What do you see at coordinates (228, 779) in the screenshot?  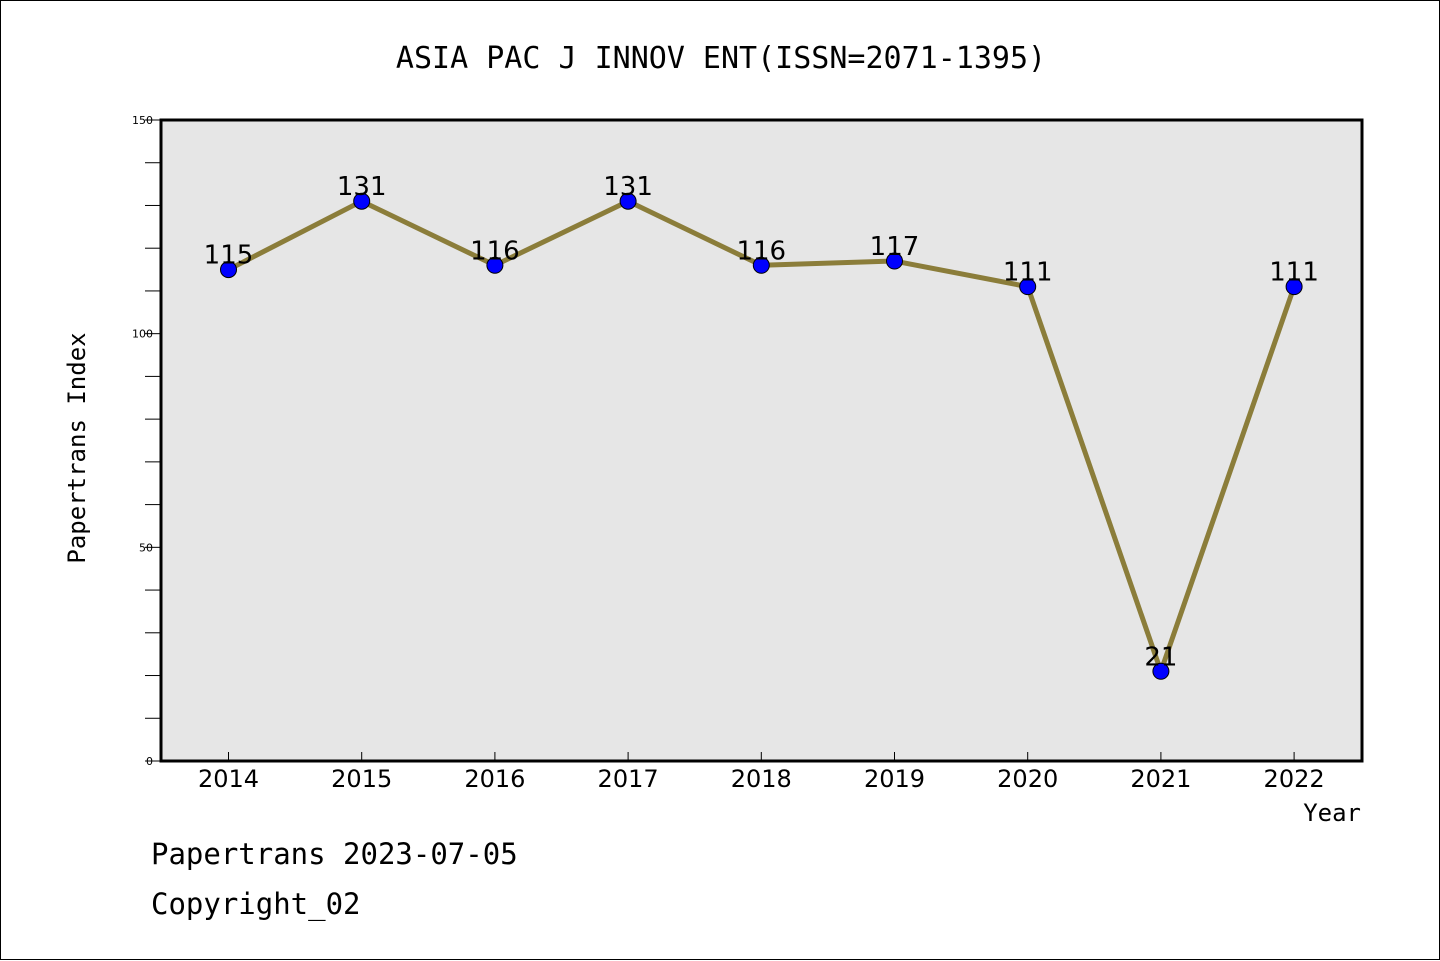 I see `x-tick-label: 2014` at bounding box center [228, 779].